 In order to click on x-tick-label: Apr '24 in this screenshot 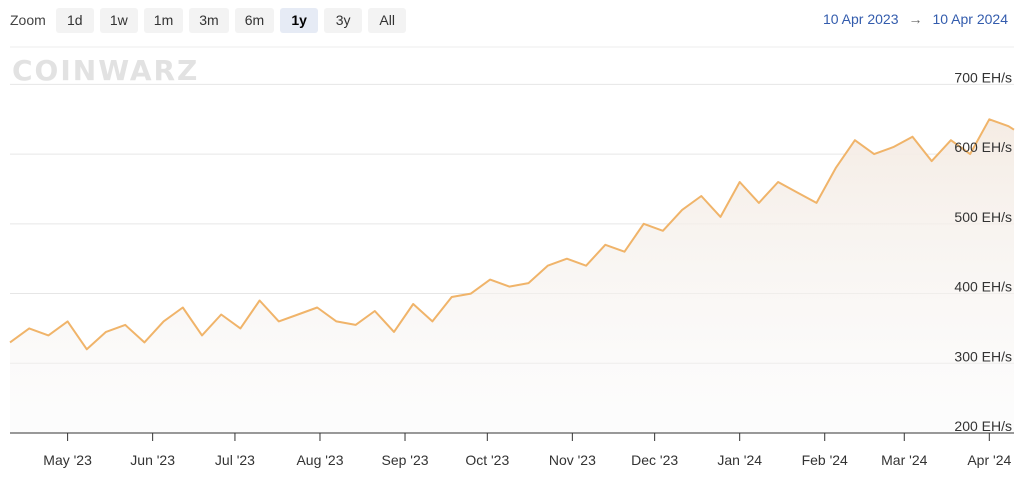, I will do `click(989, 460)`.